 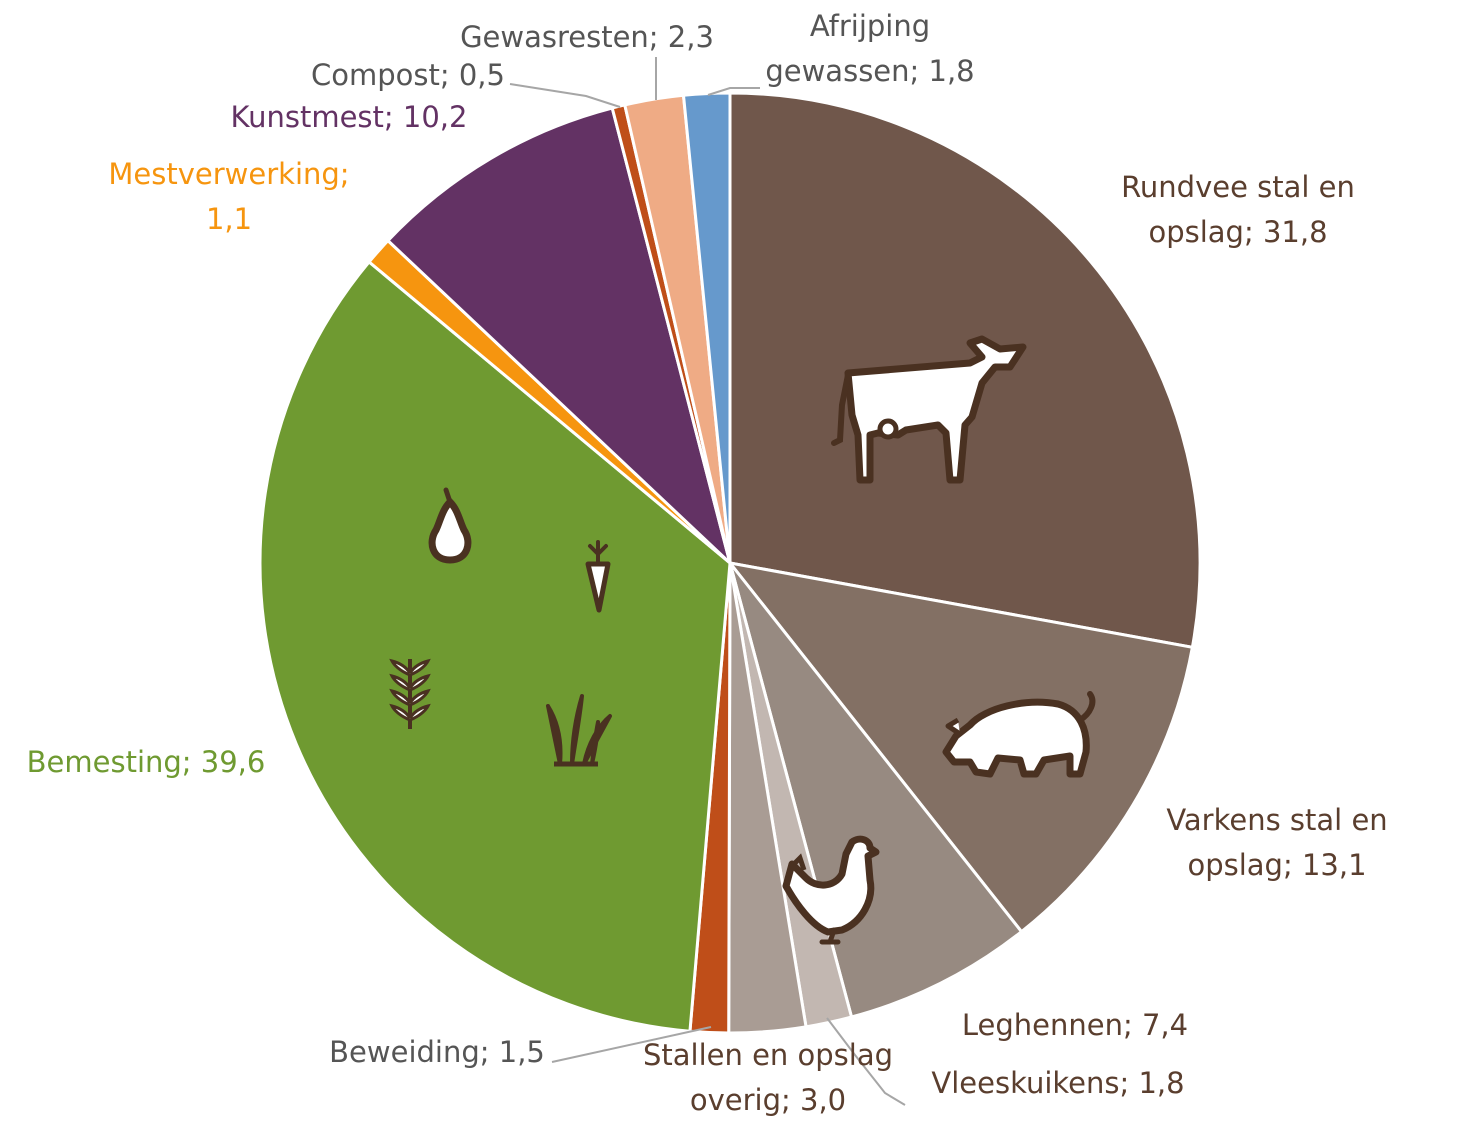 I want to click on slice-label-line: Kunstmest; 10,2, so click(x=349, y=117).